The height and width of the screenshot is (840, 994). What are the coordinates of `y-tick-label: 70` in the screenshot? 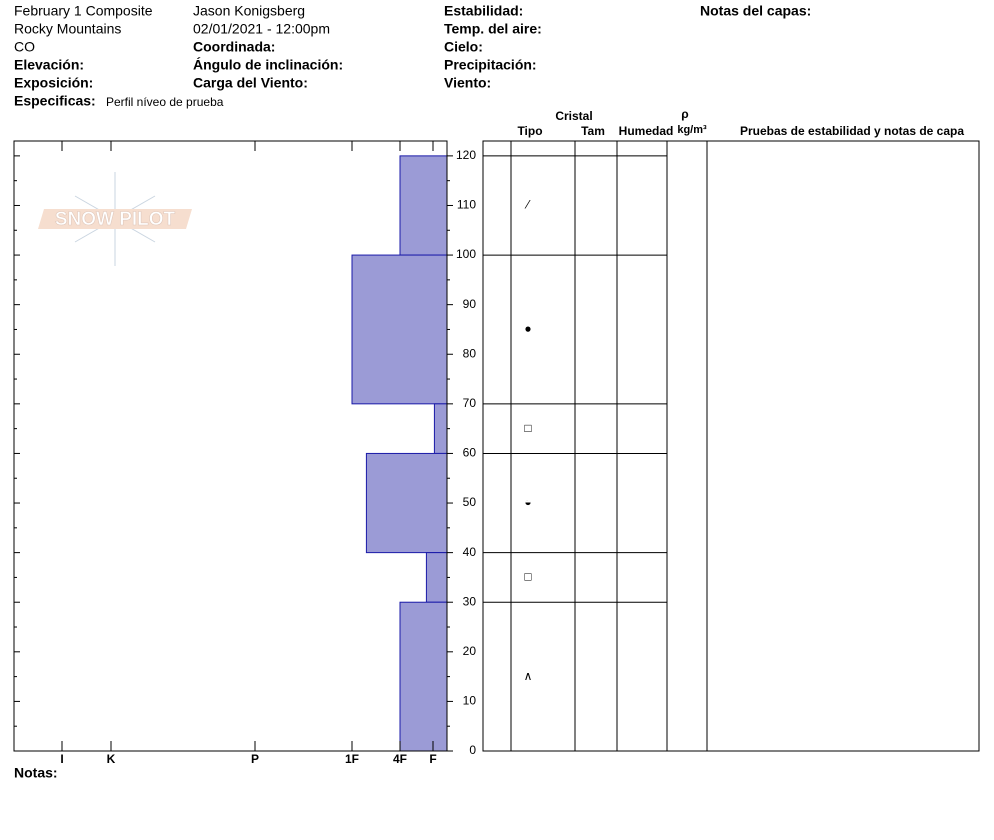 It's located at (470, 403).